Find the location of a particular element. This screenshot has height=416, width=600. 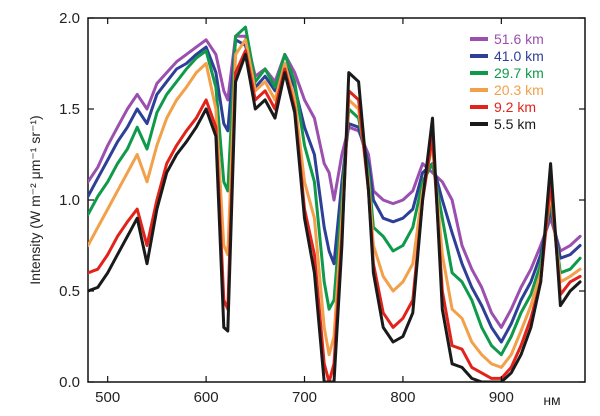

y-tick-label: 1.5 is located at coordinates (69, 109).